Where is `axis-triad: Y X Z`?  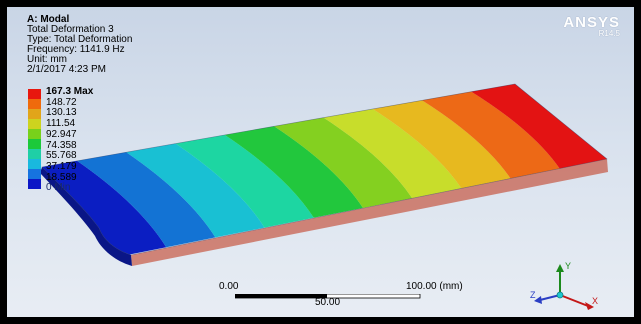
axis-triad: Y X Z is located at coordinates (565, 286).